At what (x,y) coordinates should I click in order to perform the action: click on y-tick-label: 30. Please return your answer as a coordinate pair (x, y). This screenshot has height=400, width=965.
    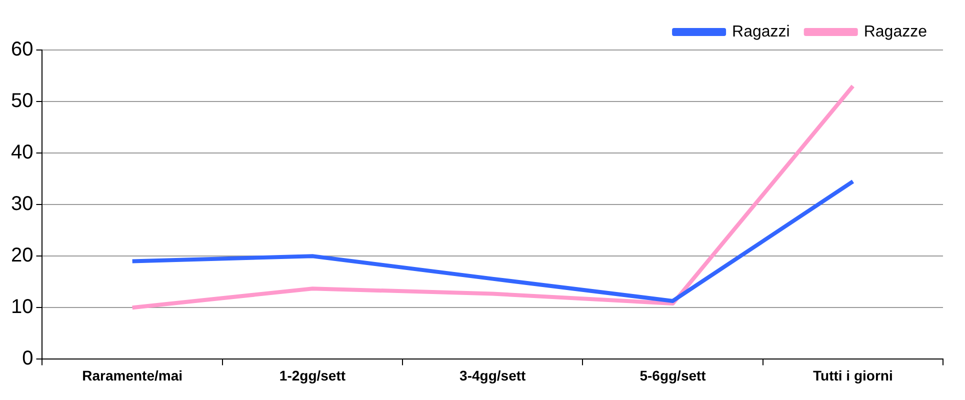
    Looking at the image, I should click on (22, 204).